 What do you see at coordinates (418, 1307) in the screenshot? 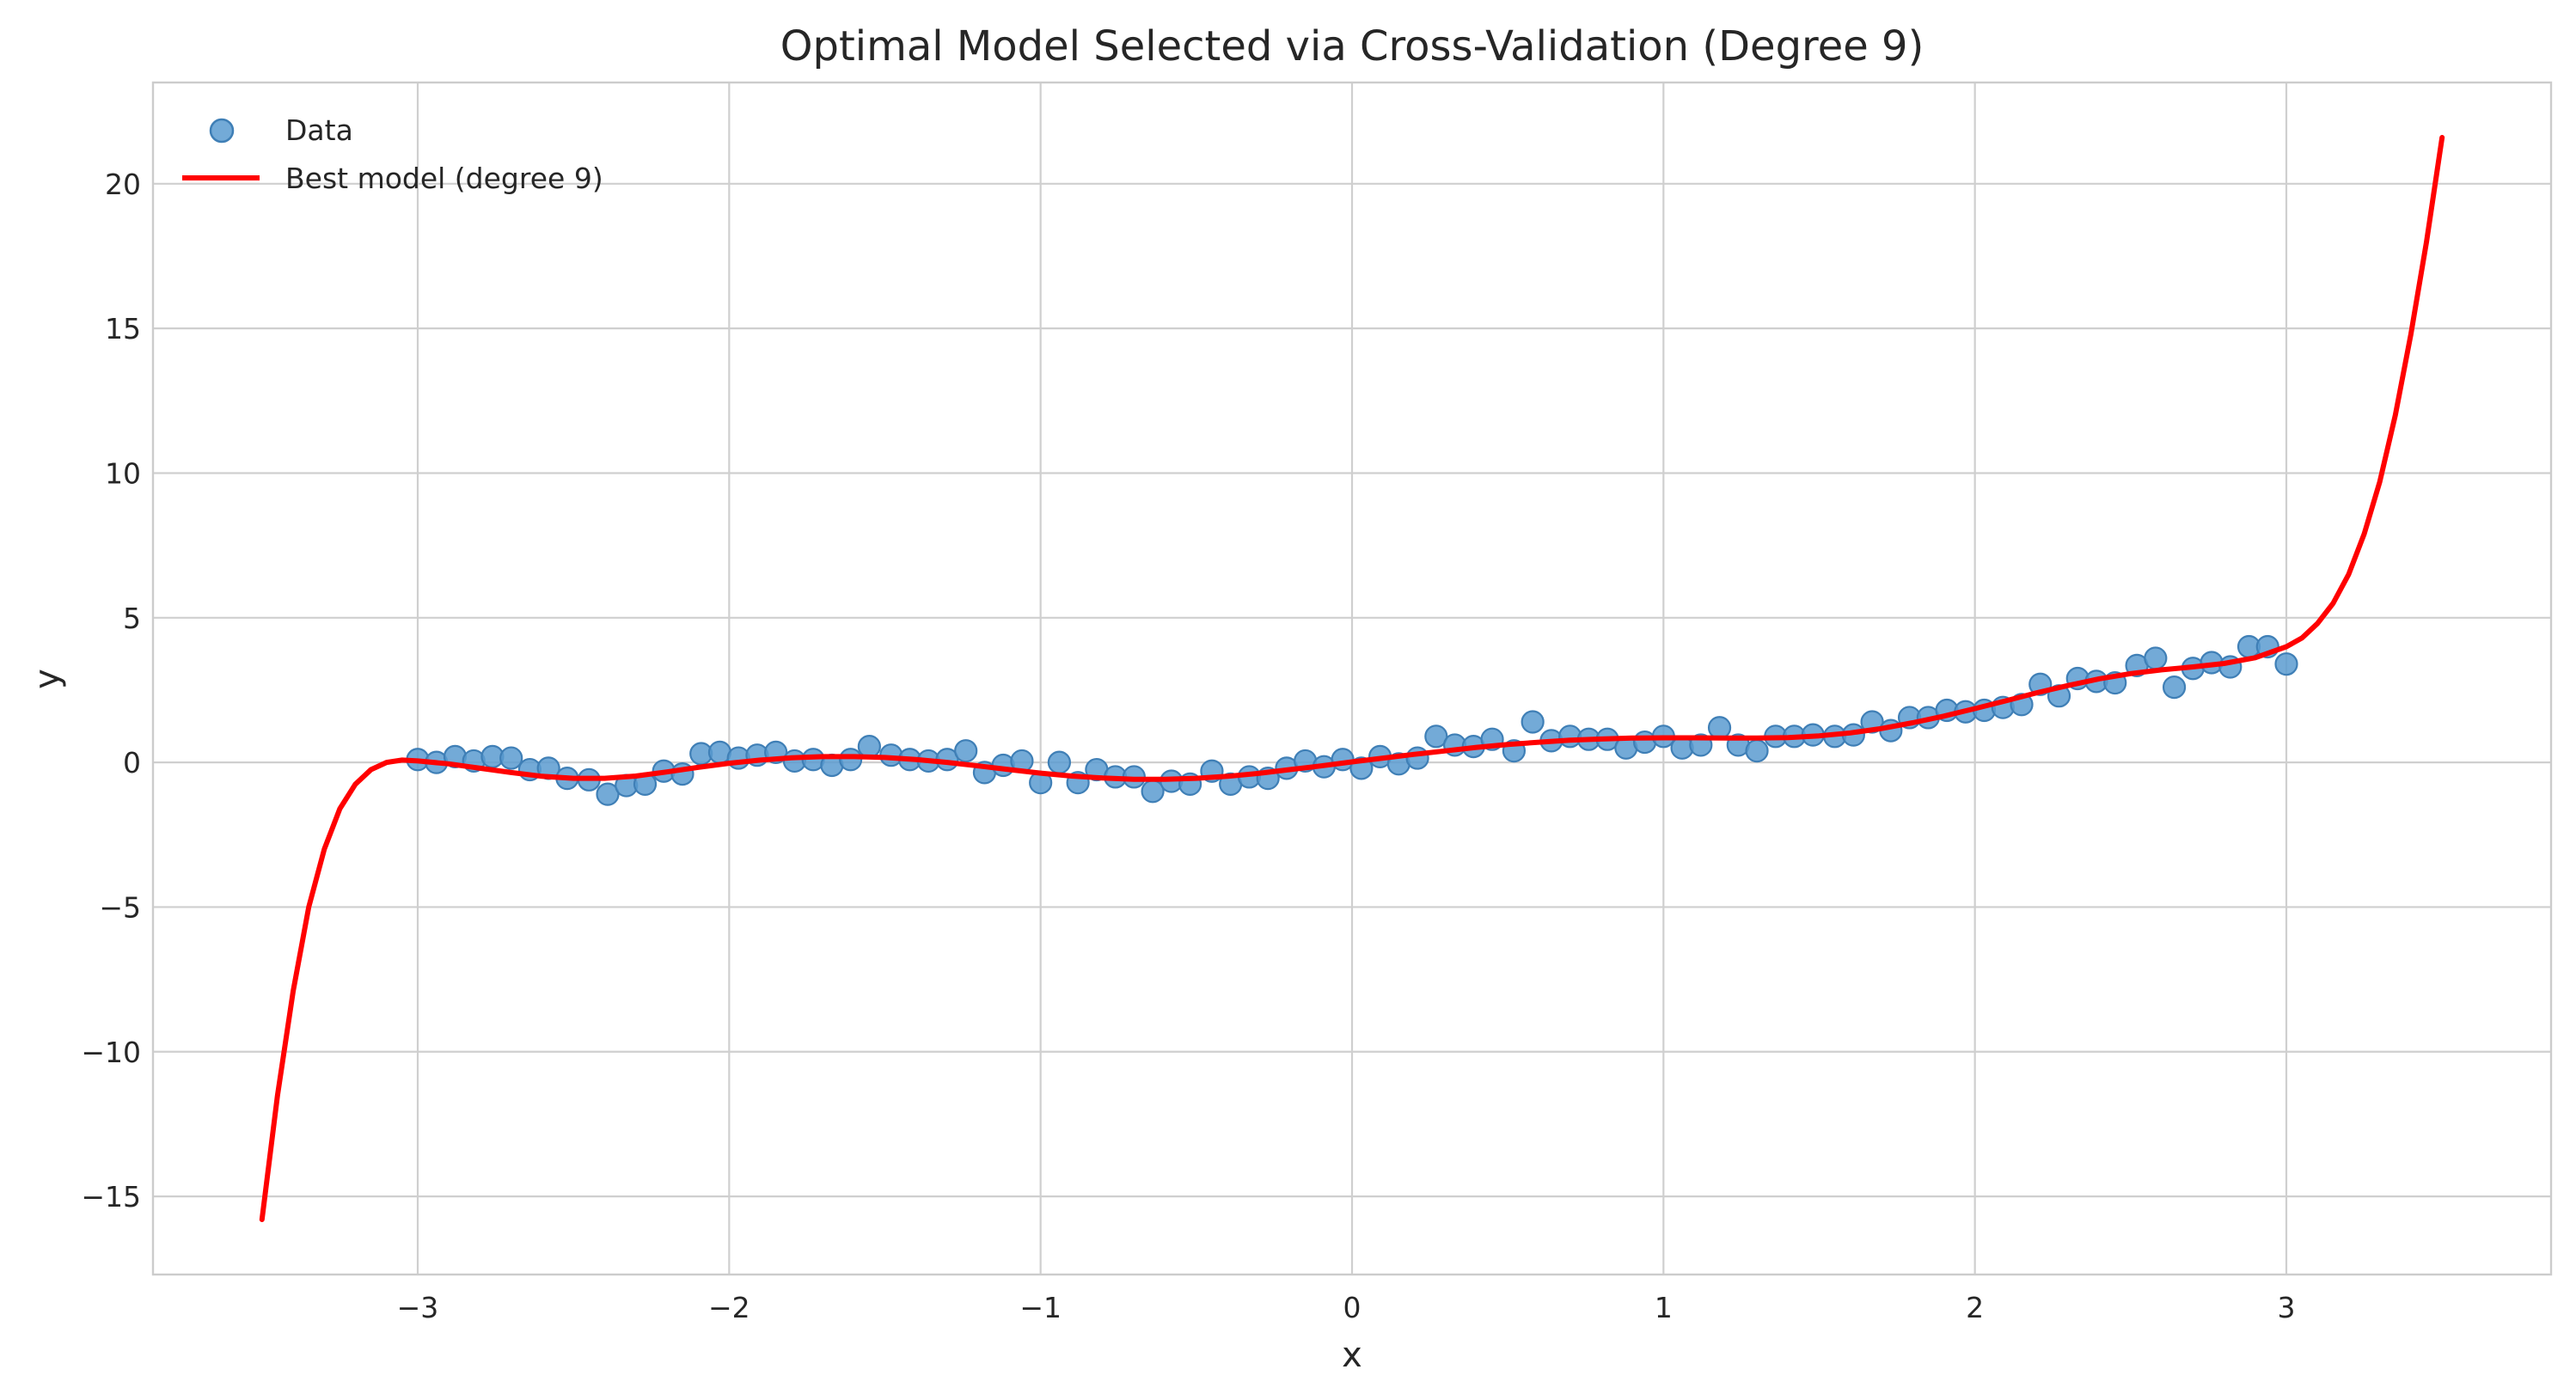
I see `x-tick-label: −3` at bounding box center [418, 1307].